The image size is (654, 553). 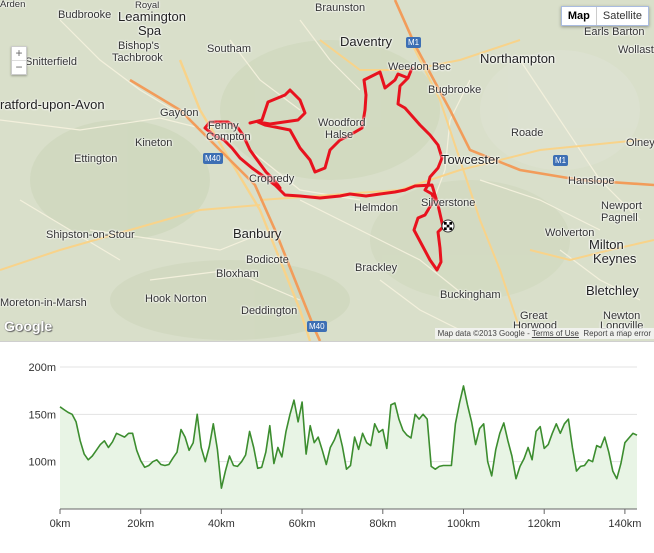 What do you see at coordinates (228, 137) in the screenshot?
I see `place-fenny-compton-2: Compton` at bounding box center [228, 137].